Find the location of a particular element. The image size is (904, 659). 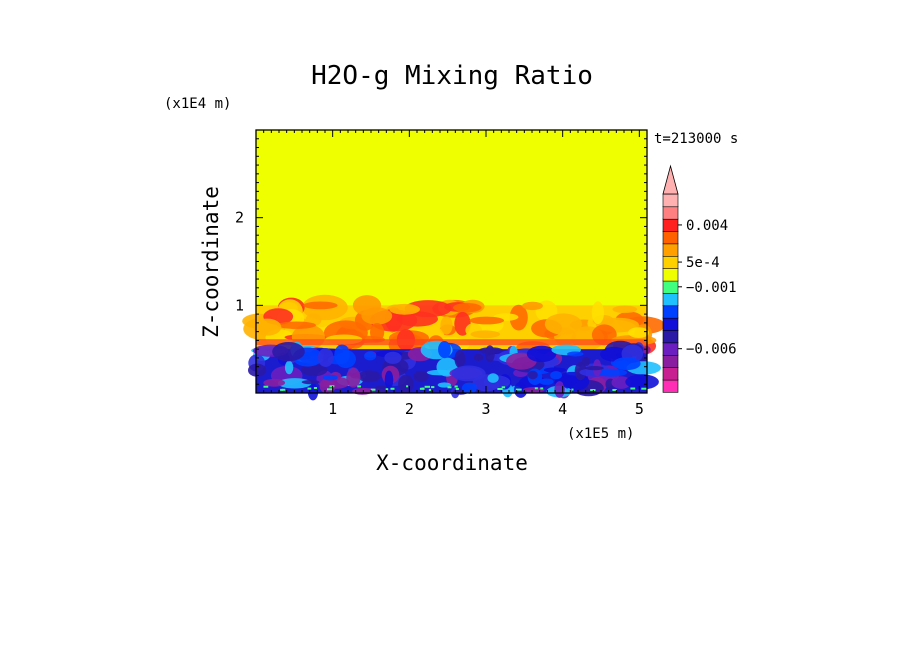

y-tick-label: 1 is located at coordinates (239, 305).